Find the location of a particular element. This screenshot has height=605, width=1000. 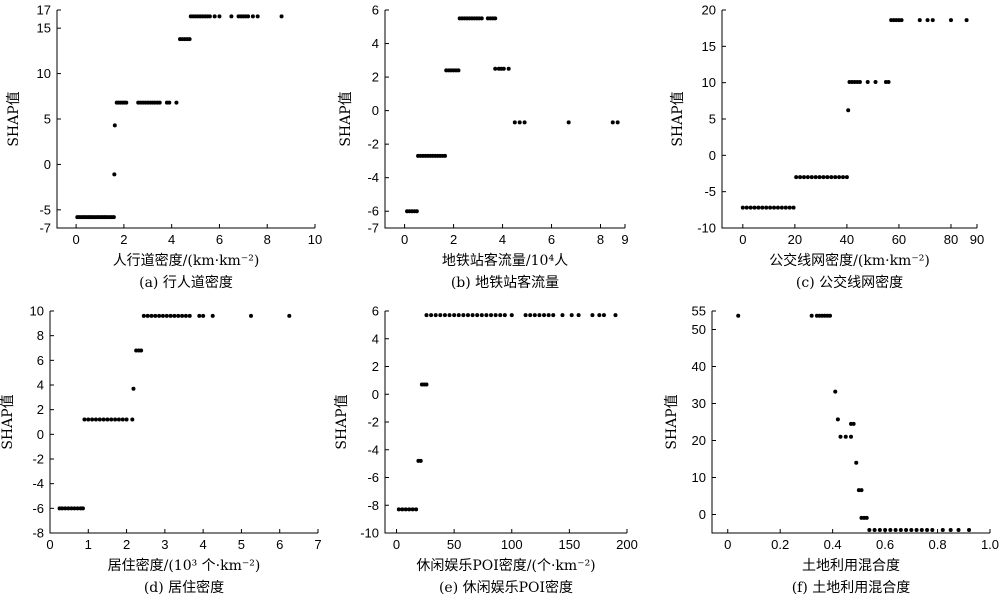

x-axis-label: 居住密度/(10³ 个·km⁻²) is located at coordinates (184, 565).